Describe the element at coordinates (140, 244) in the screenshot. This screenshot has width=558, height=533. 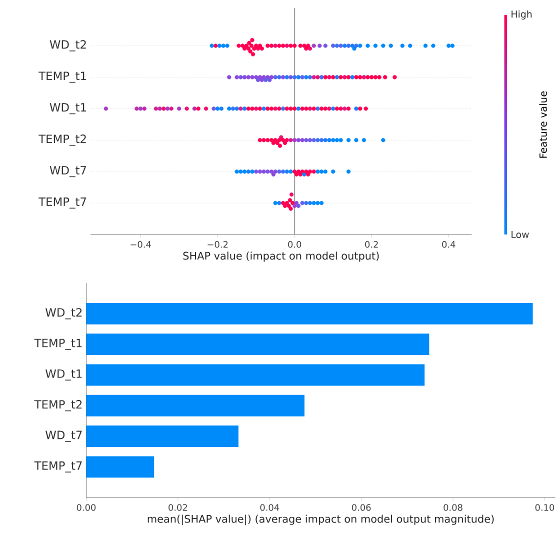
I see `x-tick-label: −0.4` at that location.